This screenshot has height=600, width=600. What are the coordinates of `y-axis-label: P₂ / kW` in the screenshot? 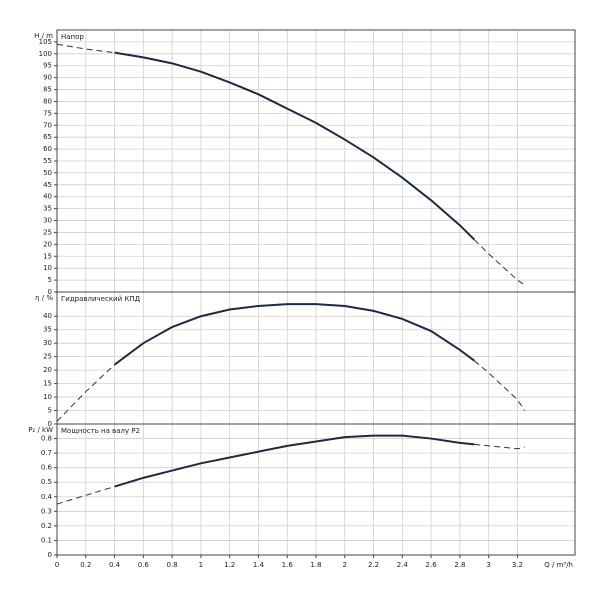 It's located at (40, 430).